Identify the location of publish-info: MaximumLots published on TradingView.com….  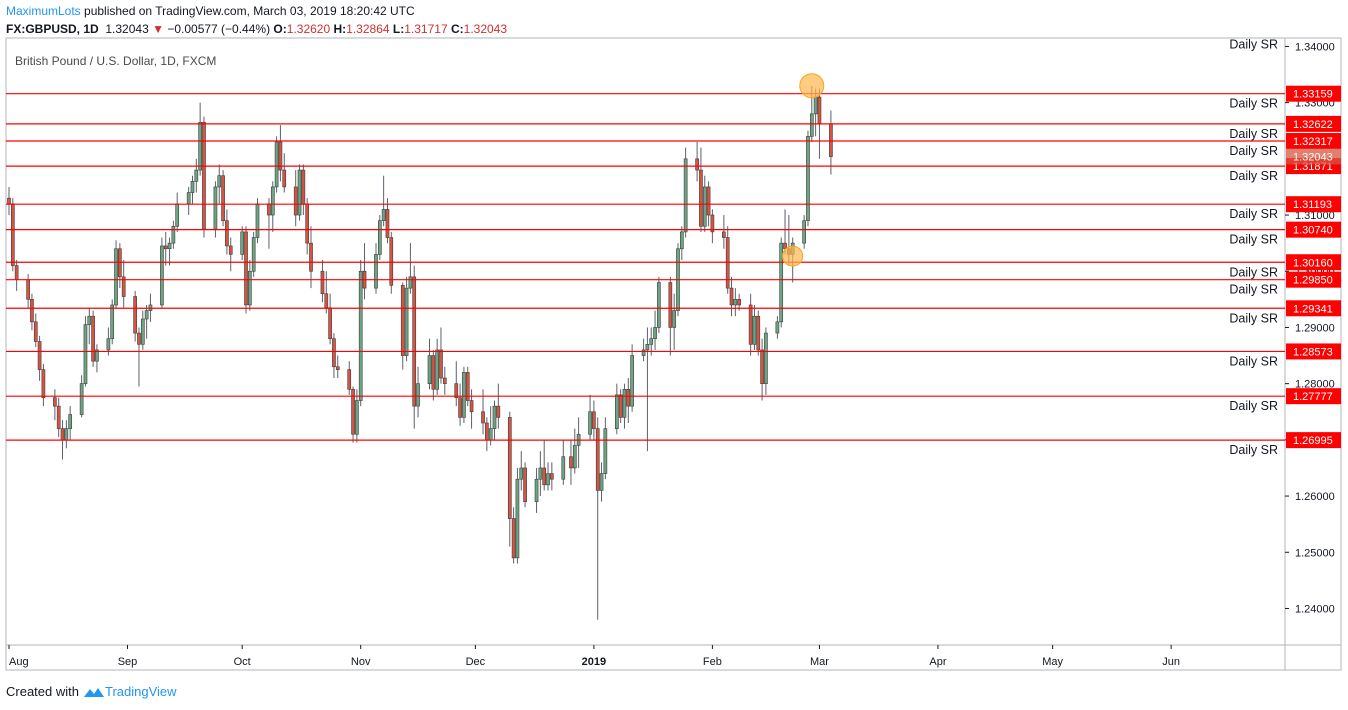
(210, 11).